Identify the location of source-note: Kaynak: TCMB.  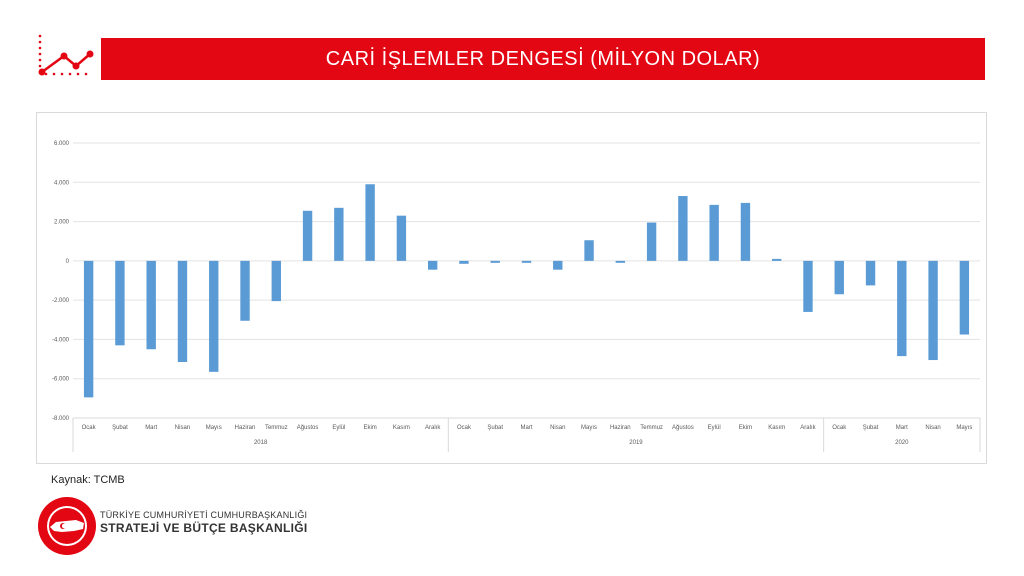
(88, 480).